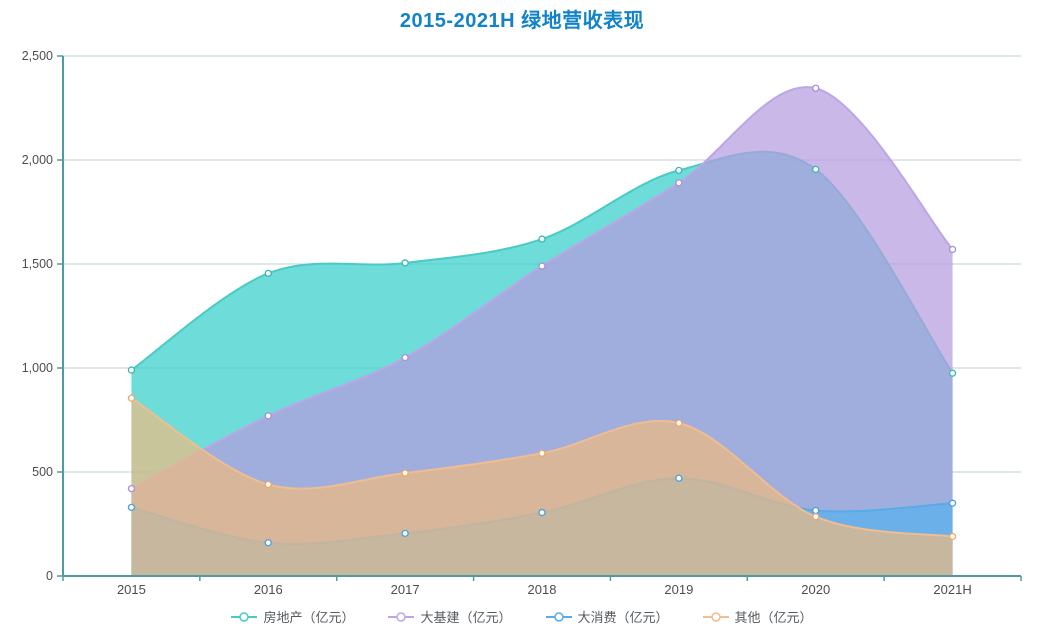 Image resolution: width=1044 pixels, height=629 pixels. Describe the element at coordinates (405, 589) in the screenshot. I see `x-tick-label: 2017` at that location.